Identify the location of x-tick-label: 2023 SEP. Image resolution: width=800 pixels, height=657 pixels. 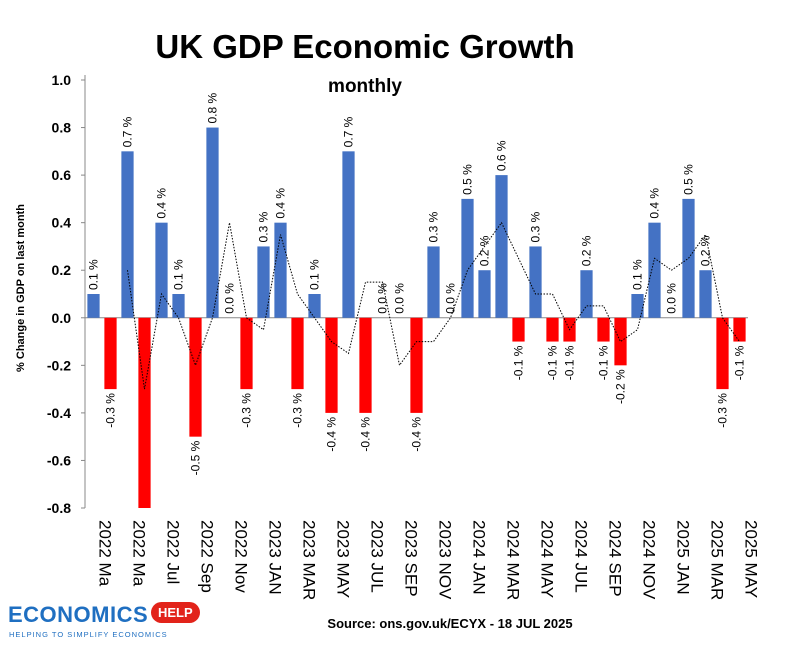
(411, 558).